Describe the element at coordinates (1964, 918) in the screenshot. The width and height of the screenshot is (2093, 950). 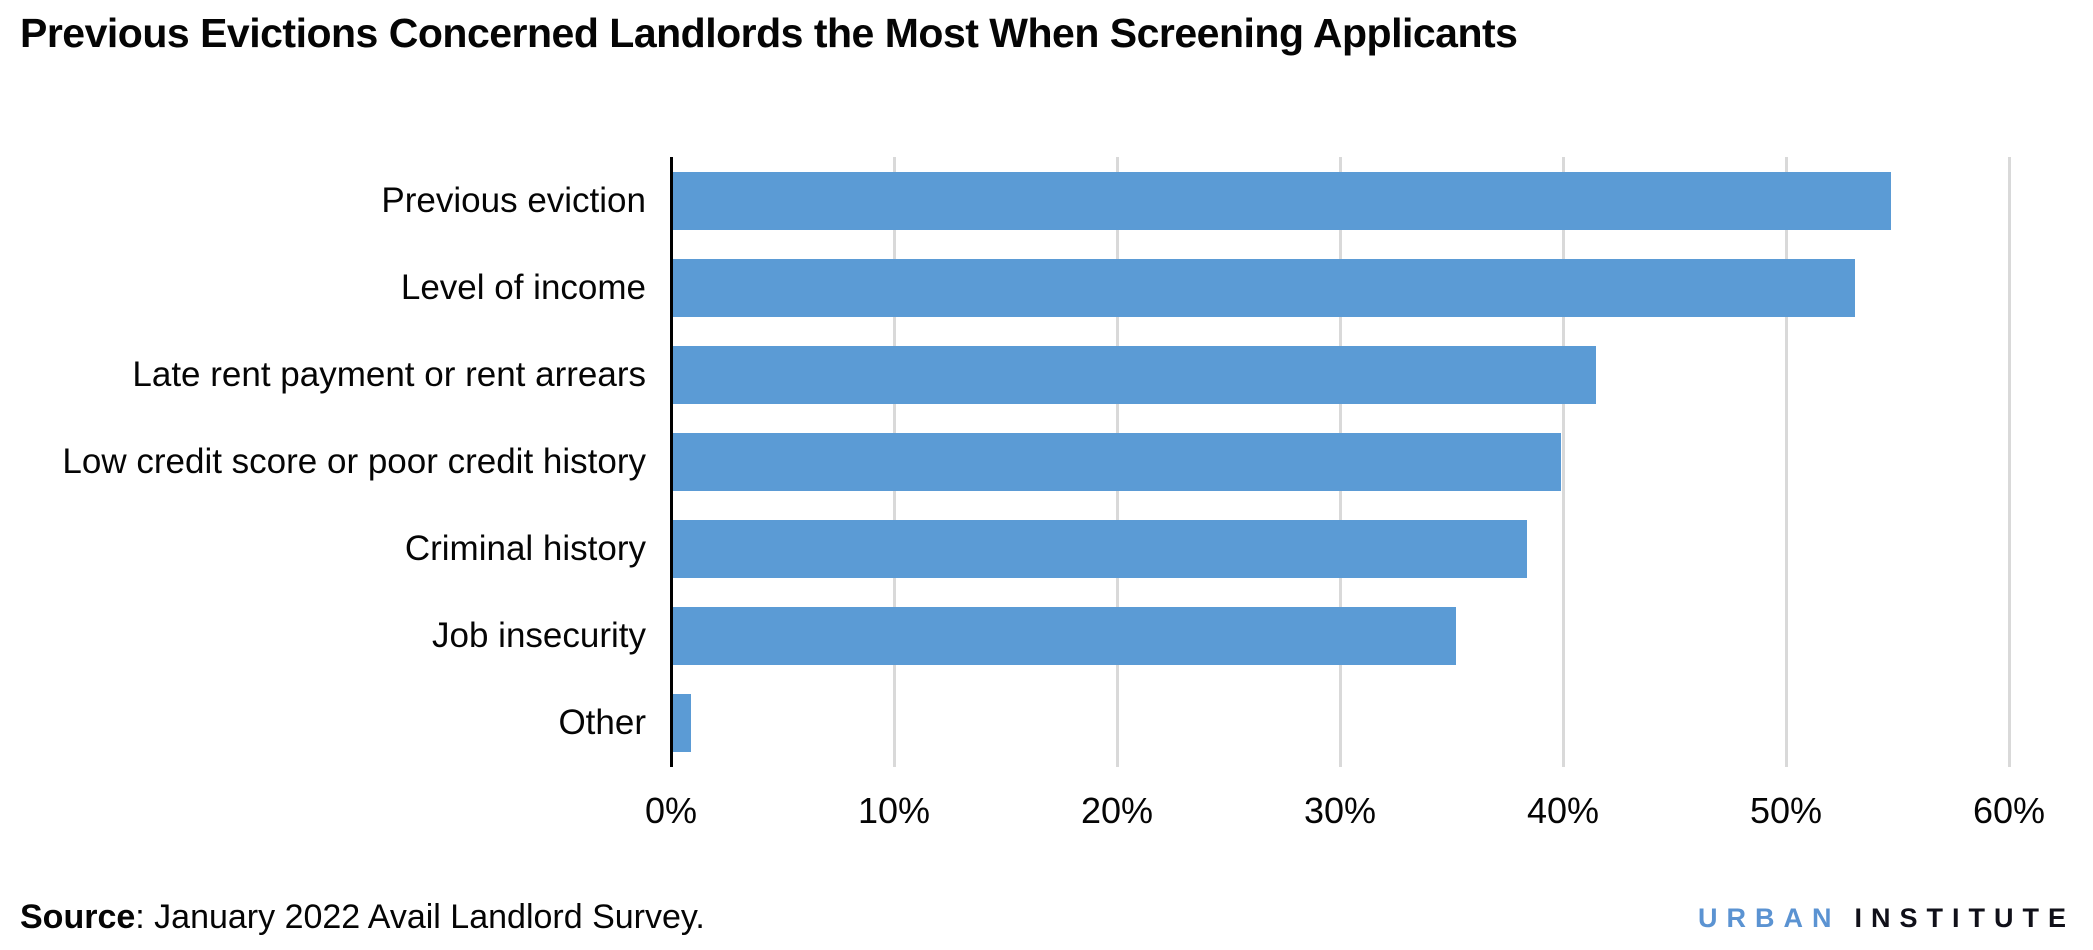
I see `logo-word-institute: INSTITUTE` at that location.